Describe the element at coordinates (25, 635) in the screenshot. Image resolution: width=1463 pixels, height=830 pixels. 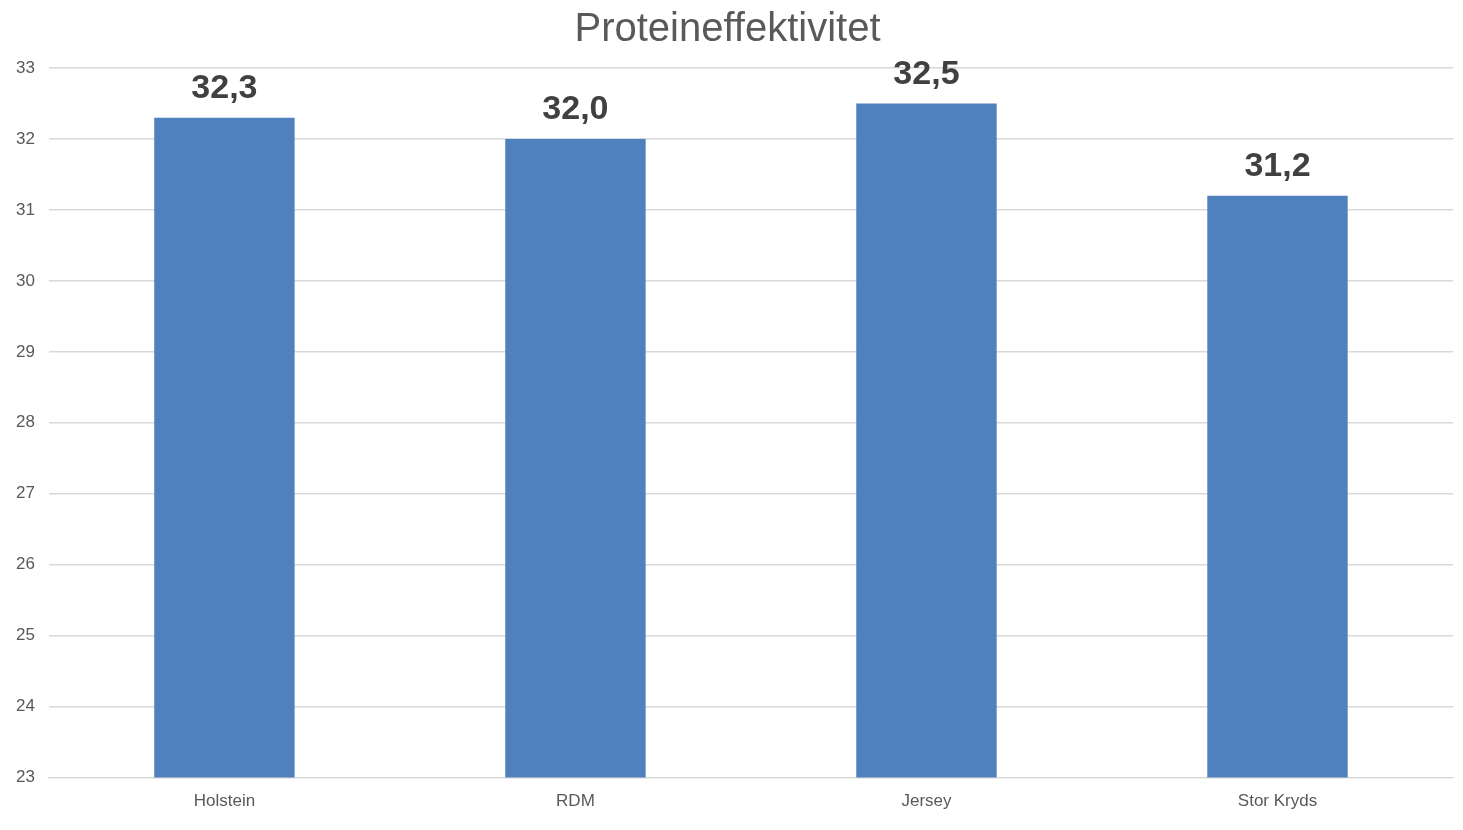
I see `y-tick-label: 25` at that location.